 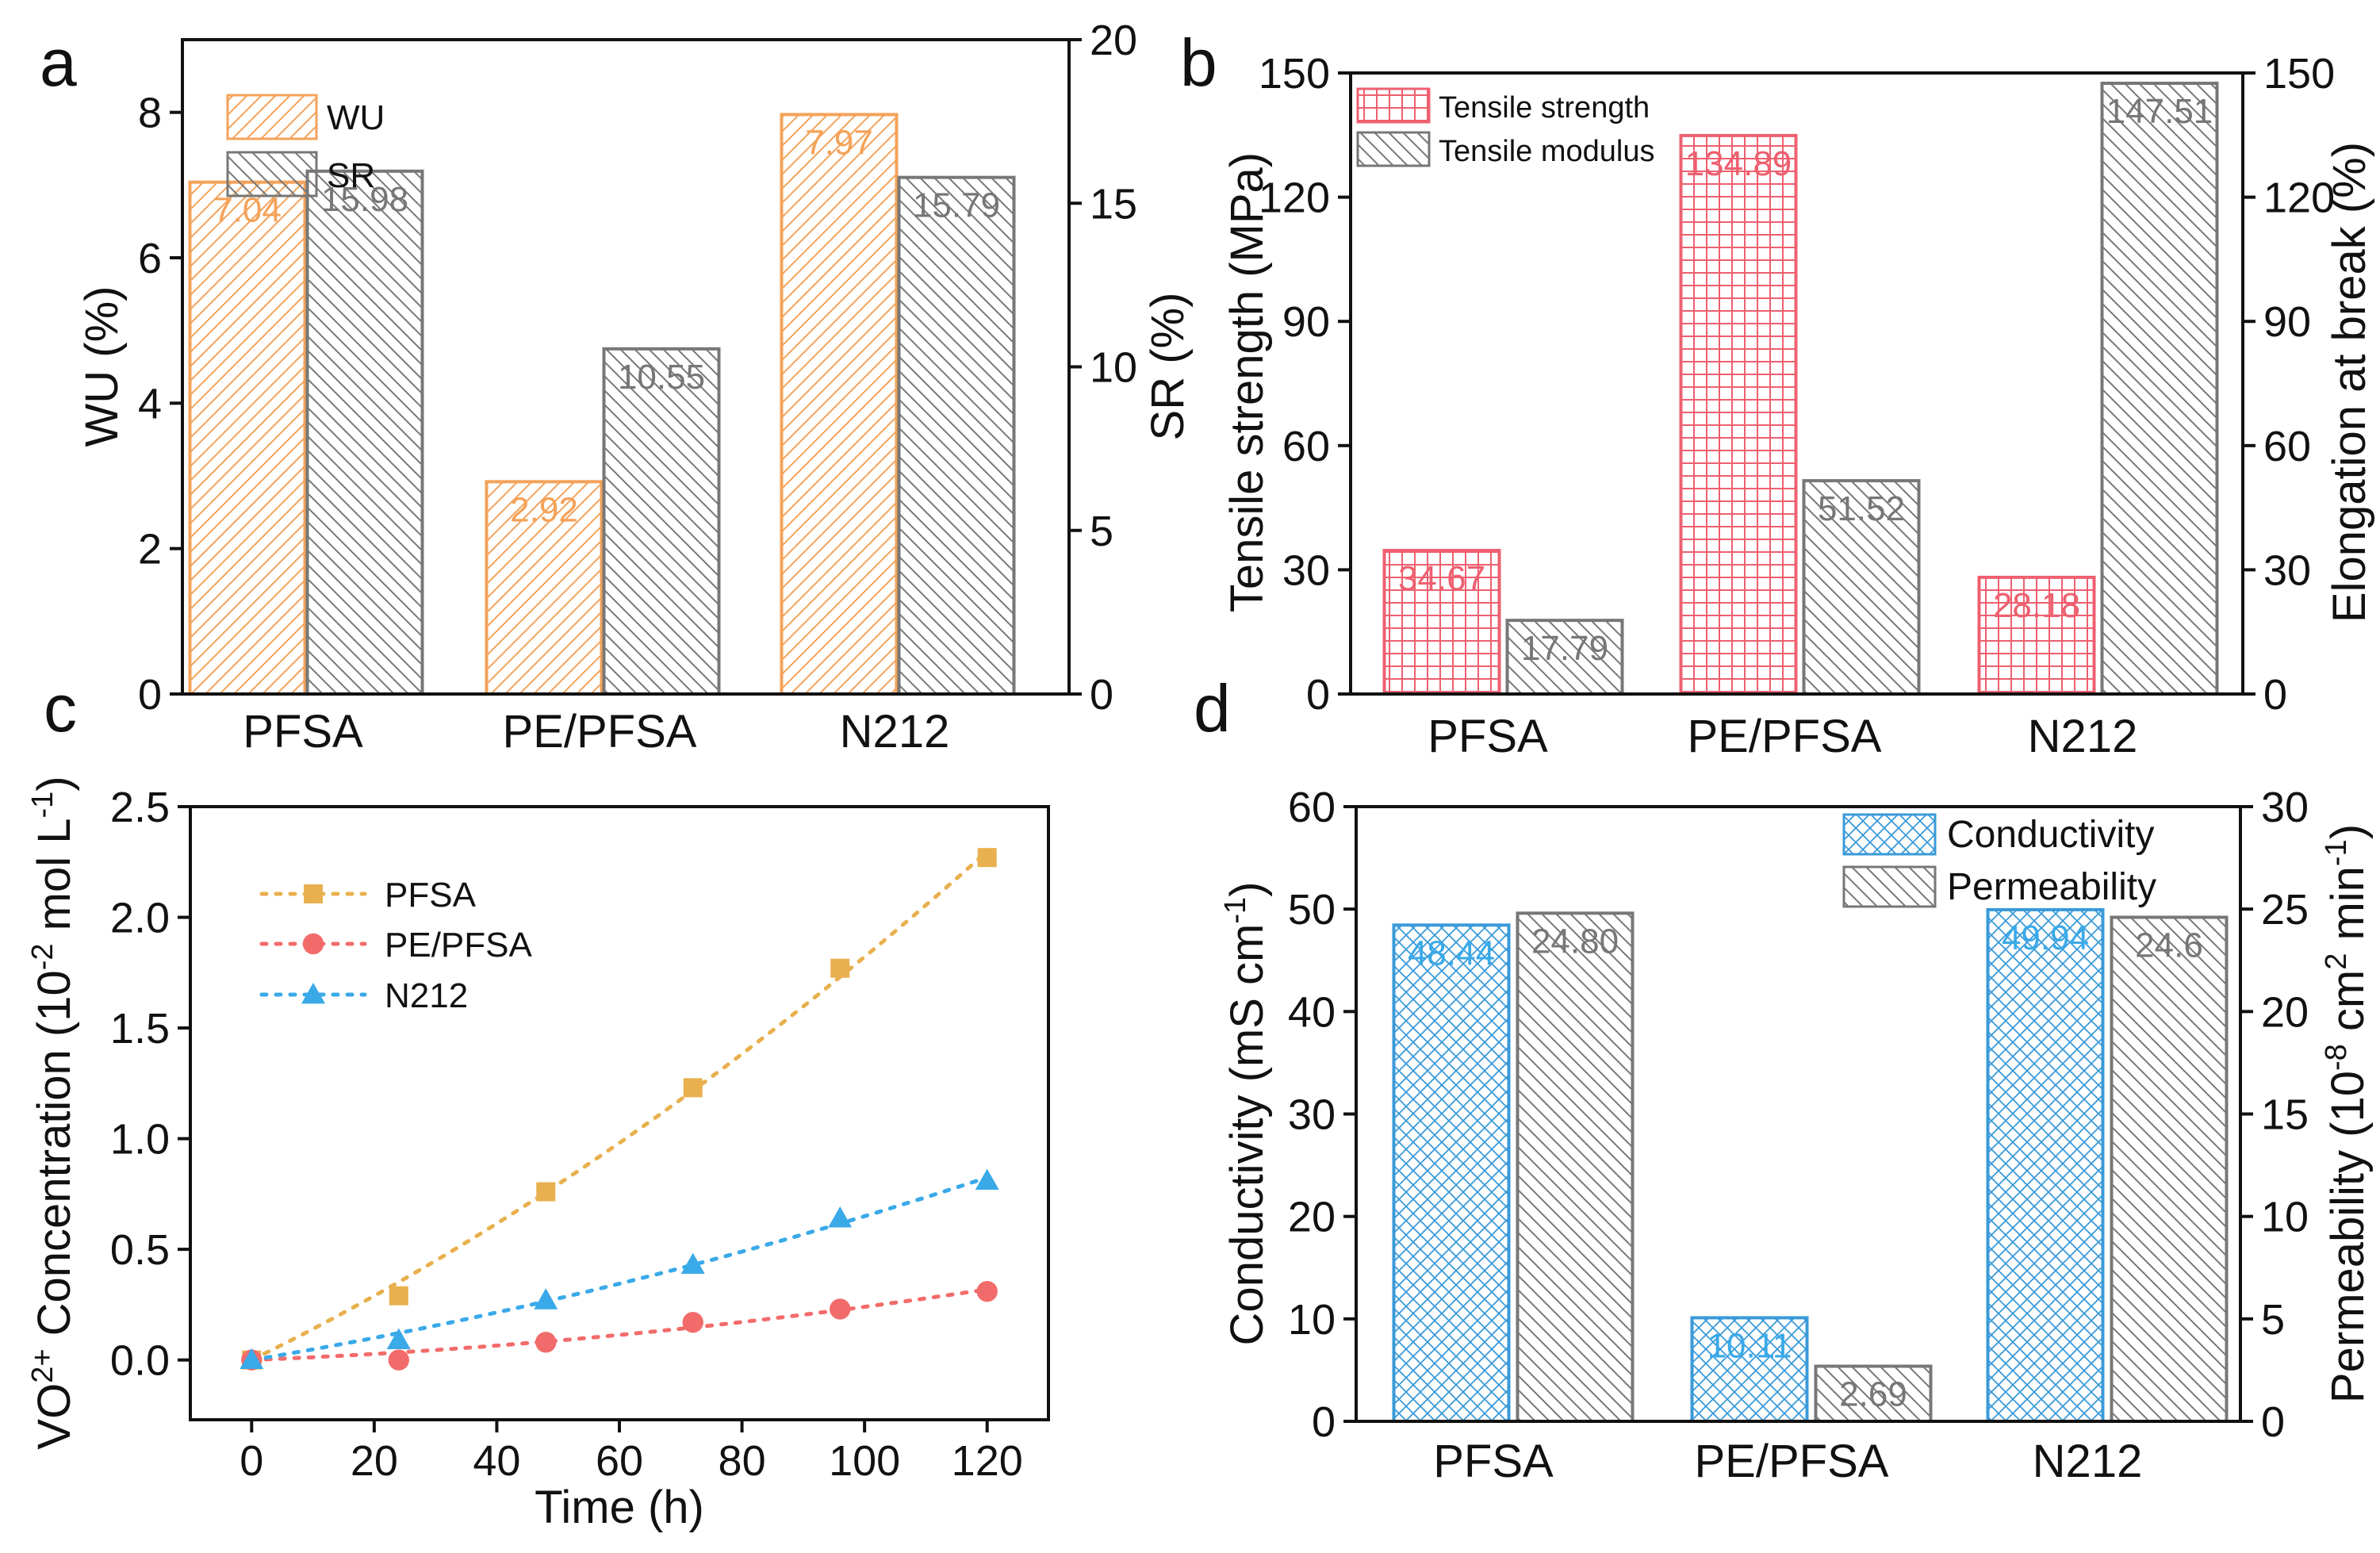 I want to click on data-label-tensile-strength-pfsa: 34.67, so click(x=1441, y=578).